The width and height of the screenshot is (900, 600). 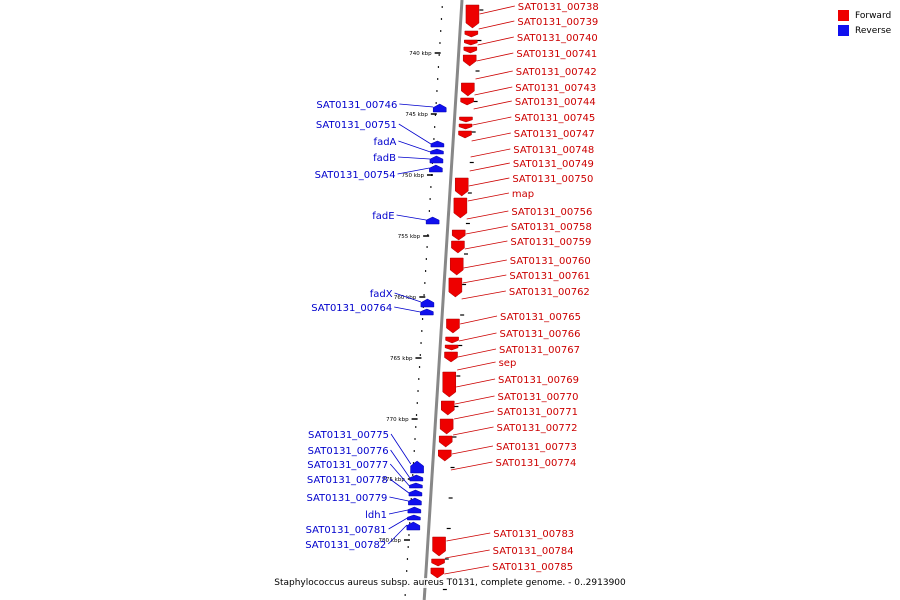 What do you see at coordinates (413, 176) in the screenshot?
I see `scale-tick-label: 750 kbp` at bounding box center [413, 176].